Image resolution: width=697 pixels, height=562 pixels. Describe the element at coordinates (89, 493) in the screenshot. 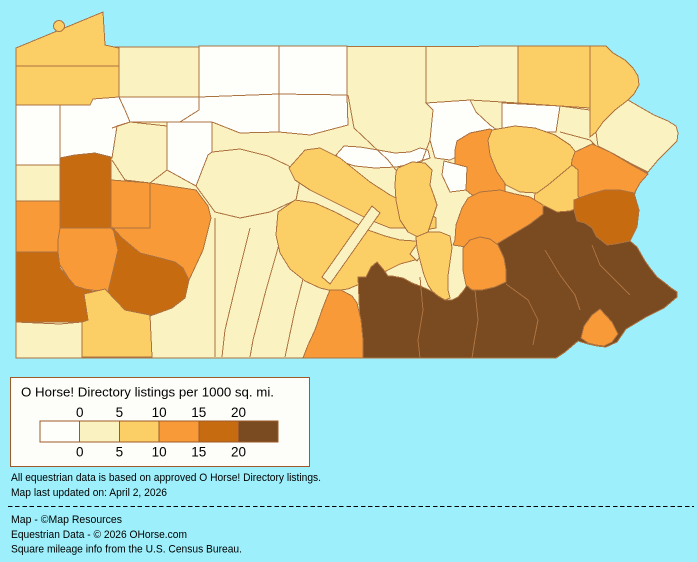

I see `svg-text:Map last updated on: April 2,: Map last updated on: April 2, 2026` at that location.